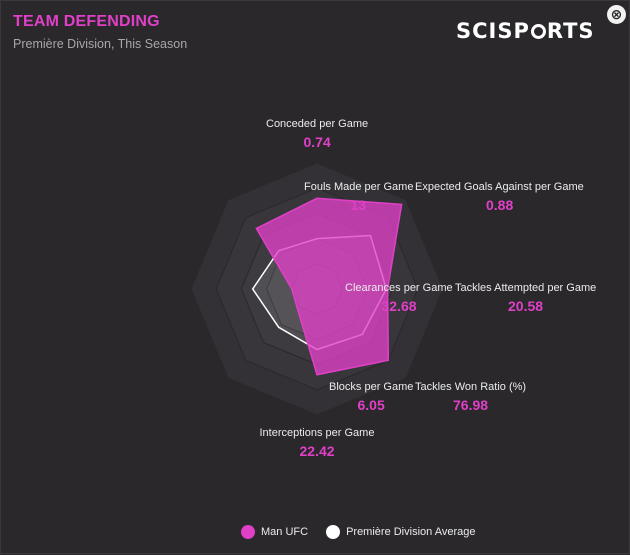 The width and height of the screenshot is (630, 555). Describe the element at coordinates (333, 532) in the screenshot. I see `legend-swatch-average` at that location.